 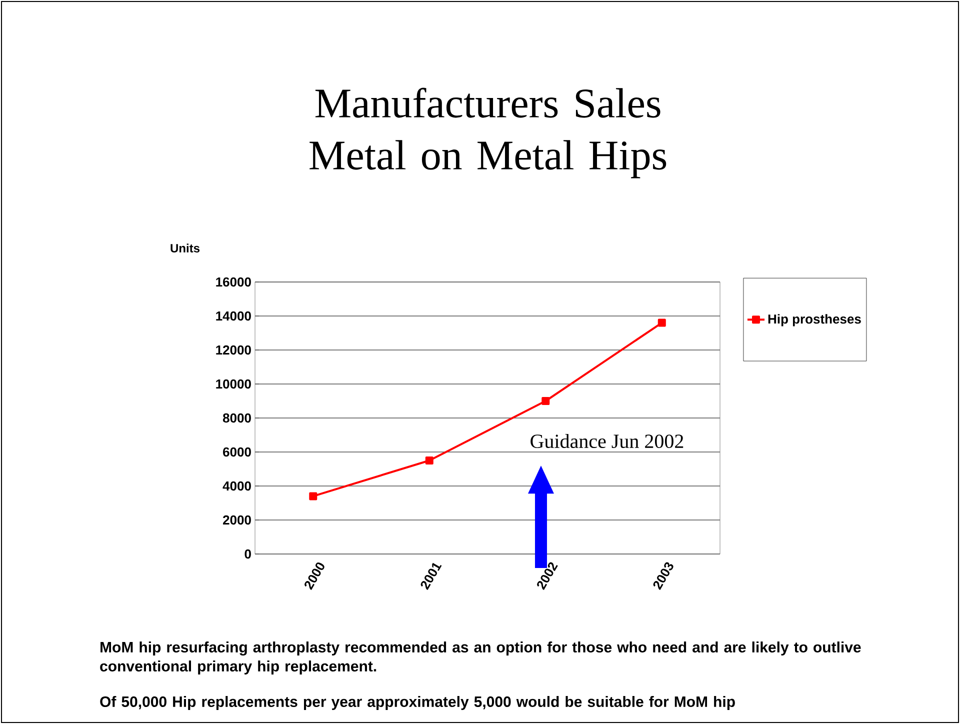 What do you see at coordinates (233, 350) in the screenshot?
I see `y-tick-label: 12000` at bounding box center [233, 350].